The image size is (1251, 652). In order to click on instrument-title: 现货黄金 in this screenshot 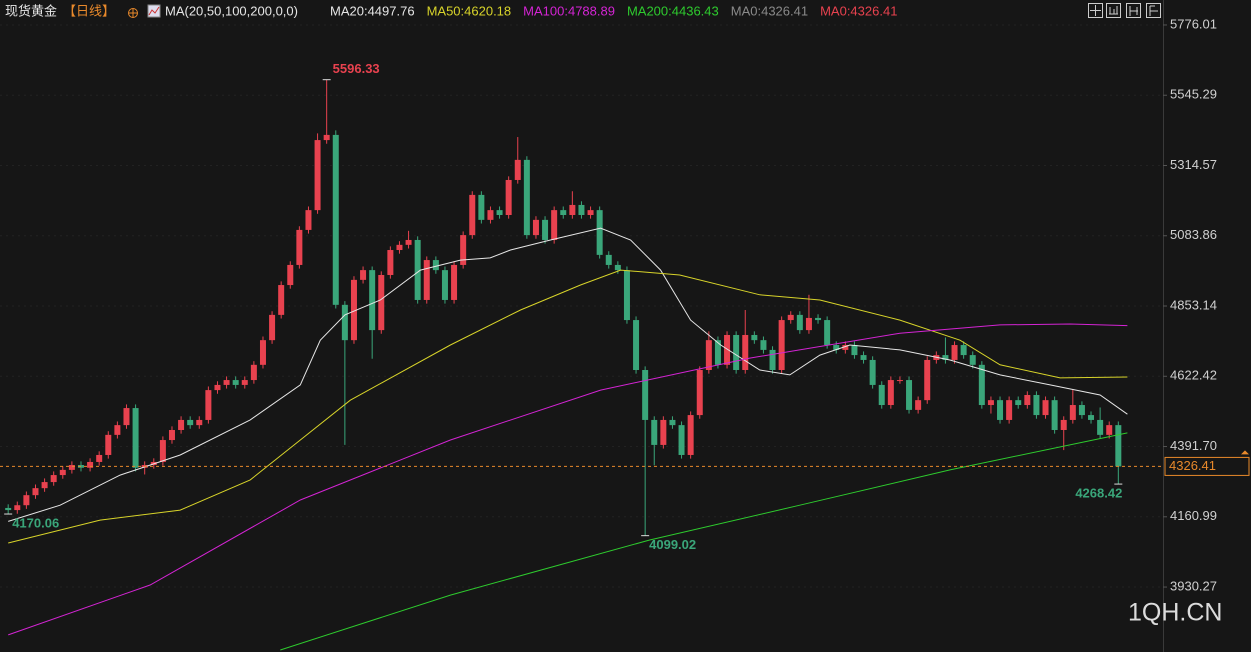, I will do `click(31, 10)`.